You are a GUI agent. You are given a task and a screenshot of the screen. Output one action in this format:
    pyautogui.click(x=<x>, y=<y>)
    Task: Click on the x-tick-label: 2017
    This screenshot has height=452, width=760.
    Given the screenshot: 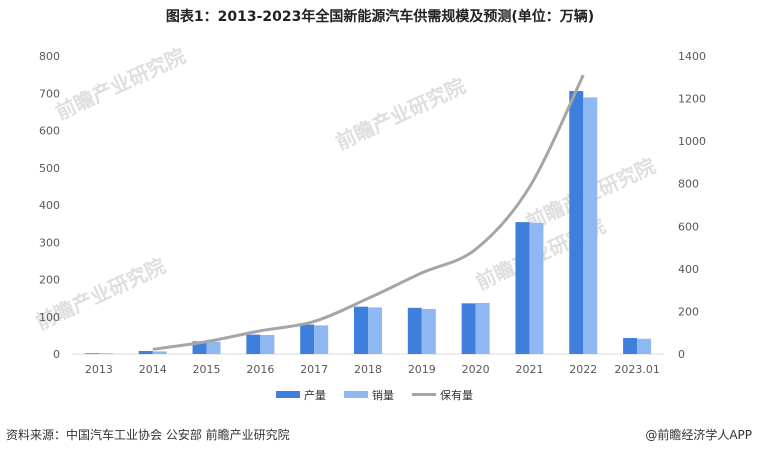 What is the action you would take?
    pyautogui.click(x=314, y=369)
    